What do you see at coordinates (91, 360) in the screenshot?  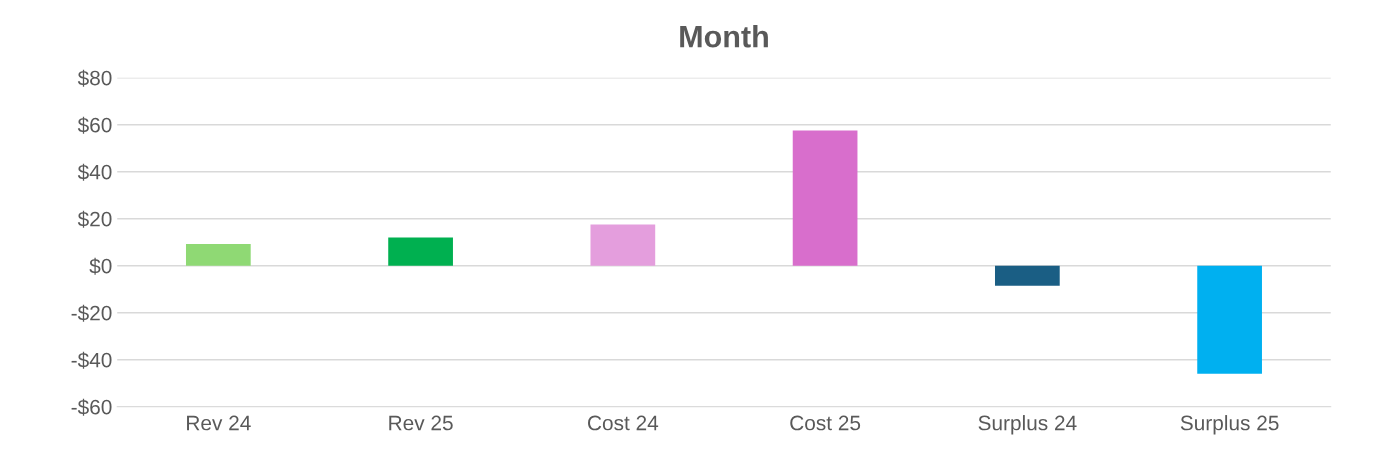 I see `y-tick-label: -$40` at bounding box center [91, 360].